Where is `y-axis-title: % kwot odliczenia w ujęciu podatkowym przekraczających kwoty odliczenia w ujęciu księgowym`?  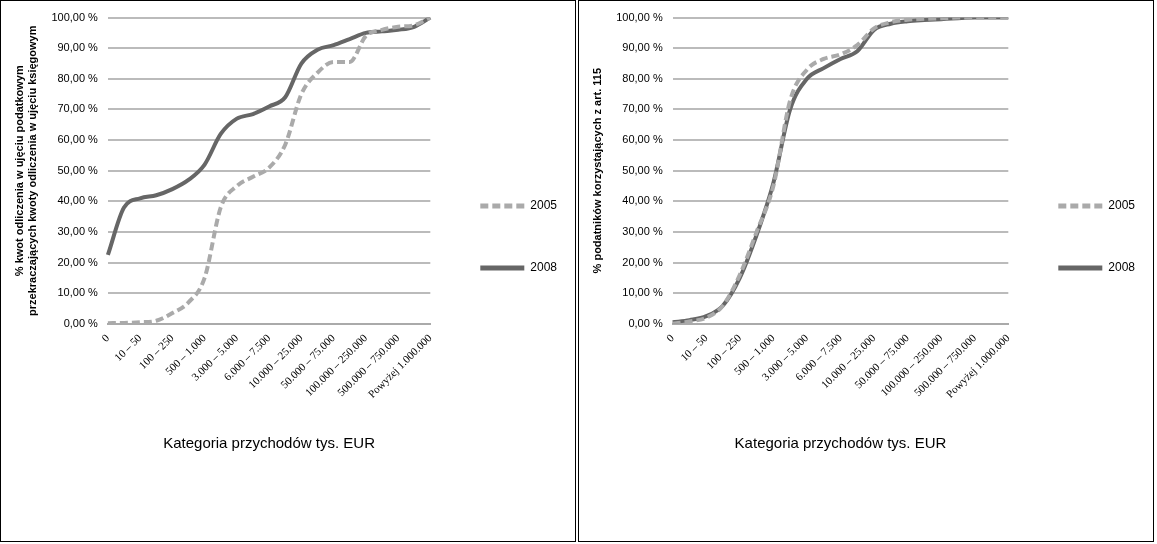
y-axis-title: % kwot odliczenia w ujęciu podatkowym przekraczających kwoty odliczenia w ujęciu księgowym is located at coordinates (25, 170).